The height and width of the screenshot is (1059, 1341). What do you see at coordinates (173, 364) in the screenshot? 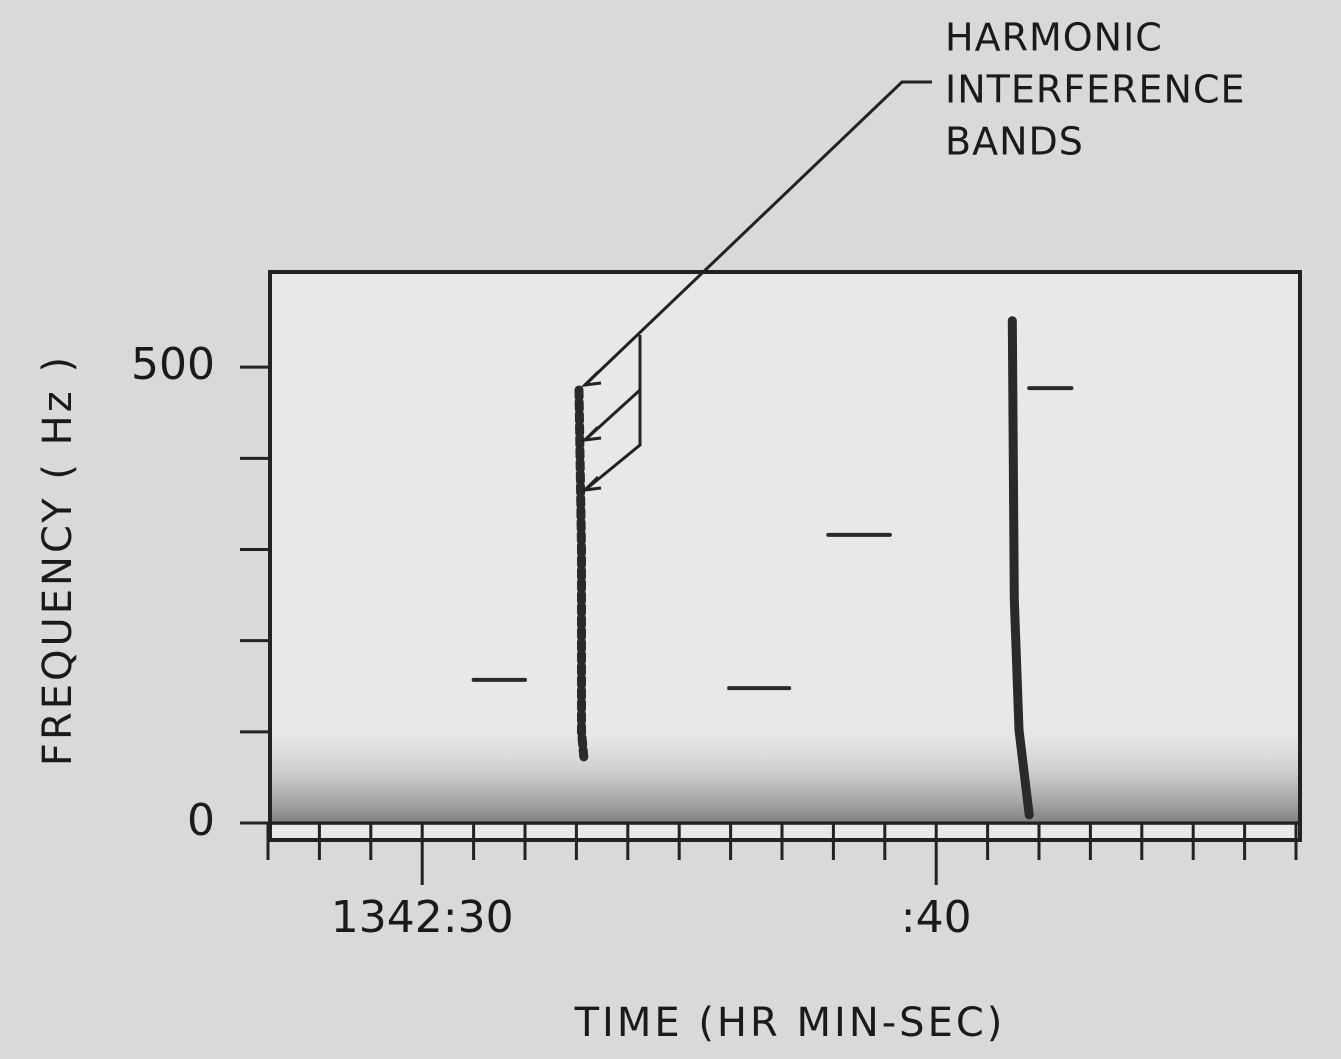
I see `y-tick-label: 500` at bounding box center [173, 364].